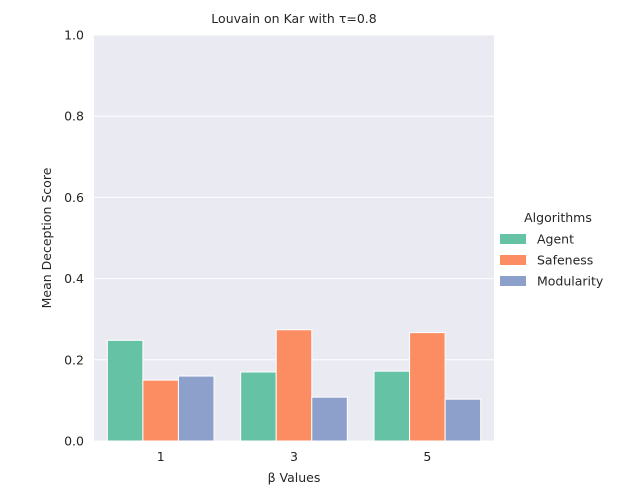  What do you see at coordinates (294, 477) in the screenshot?
I see `x-axis-label: β Values` at bounding box center [294, 477].